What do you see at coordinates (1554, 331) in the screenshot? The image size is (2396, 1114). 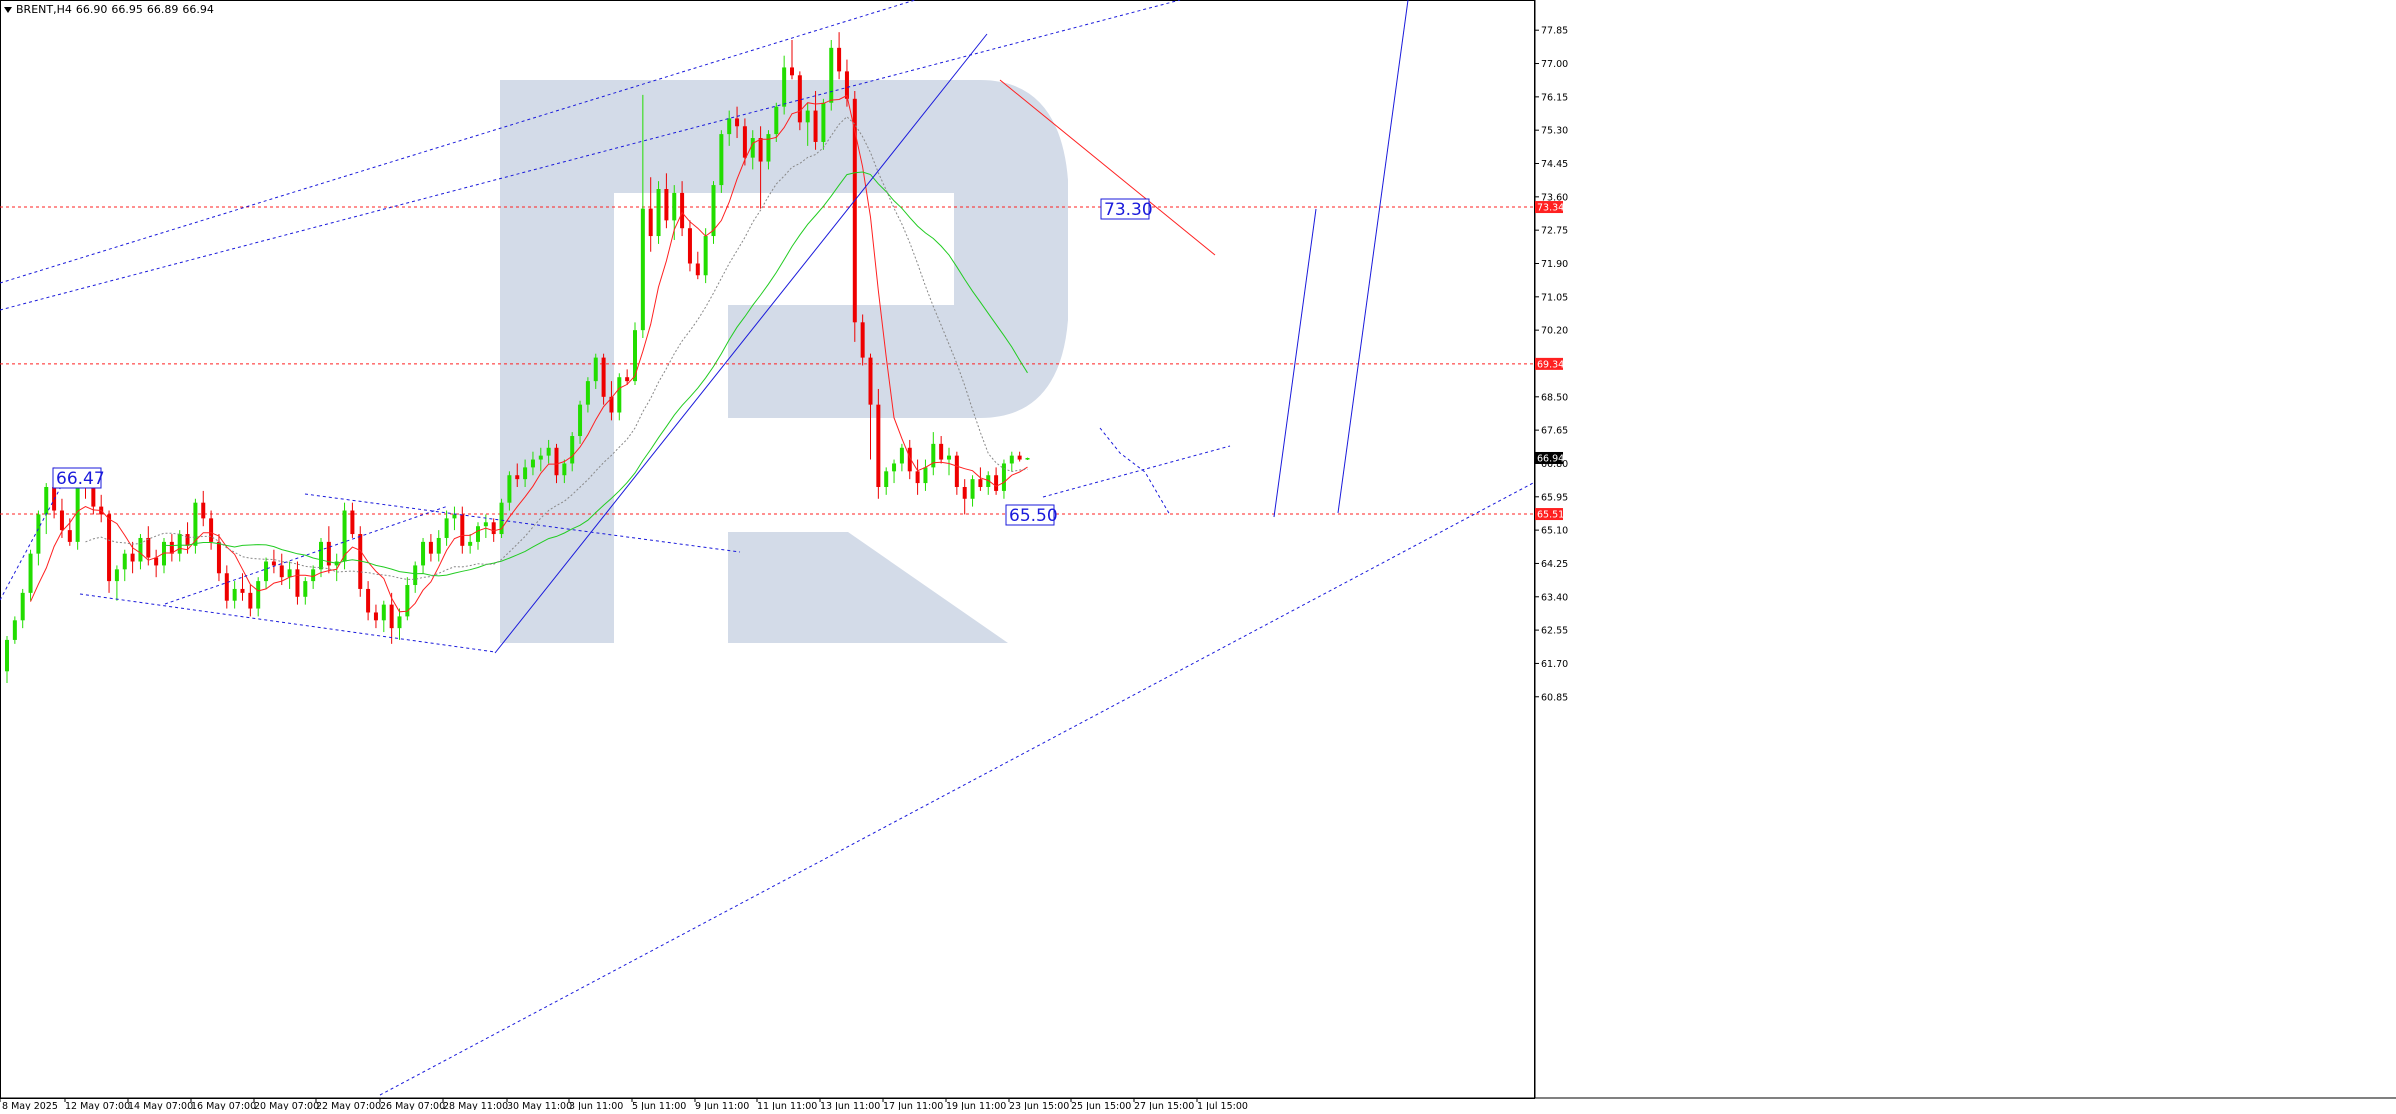 I see `y-tick-label: 70.20` at bounding box center [1554, 331].